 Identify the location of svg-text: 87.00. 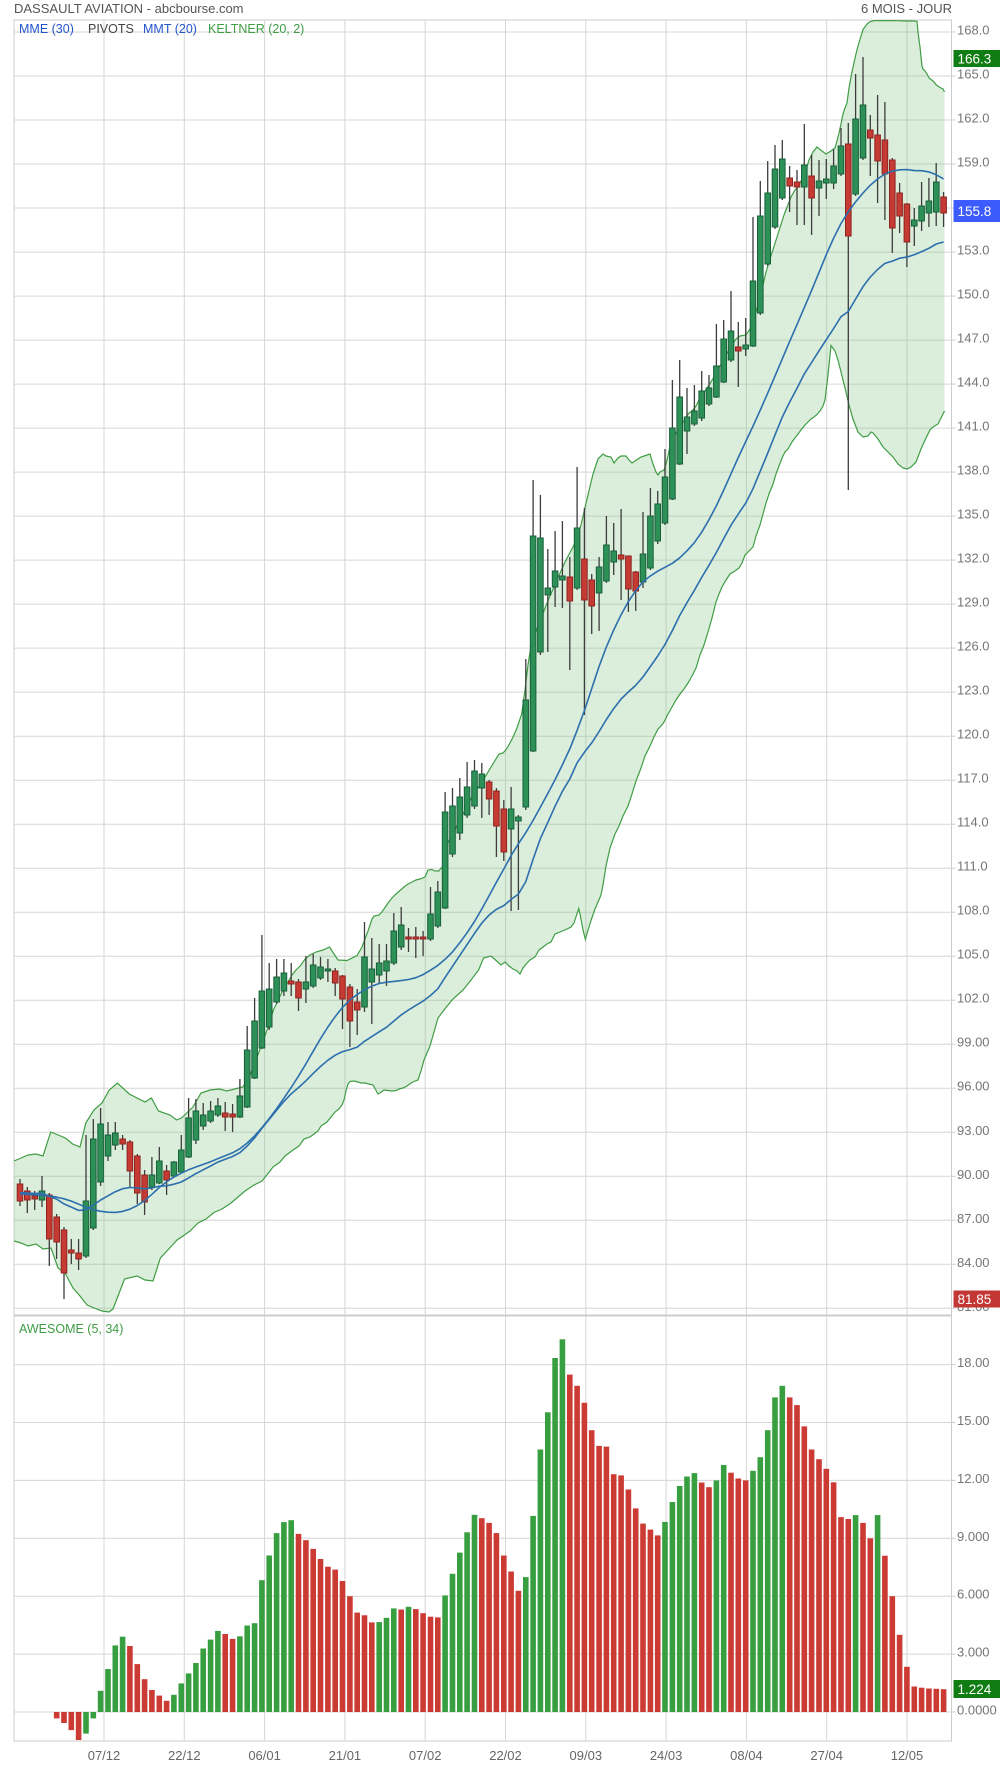
(973, 1218).